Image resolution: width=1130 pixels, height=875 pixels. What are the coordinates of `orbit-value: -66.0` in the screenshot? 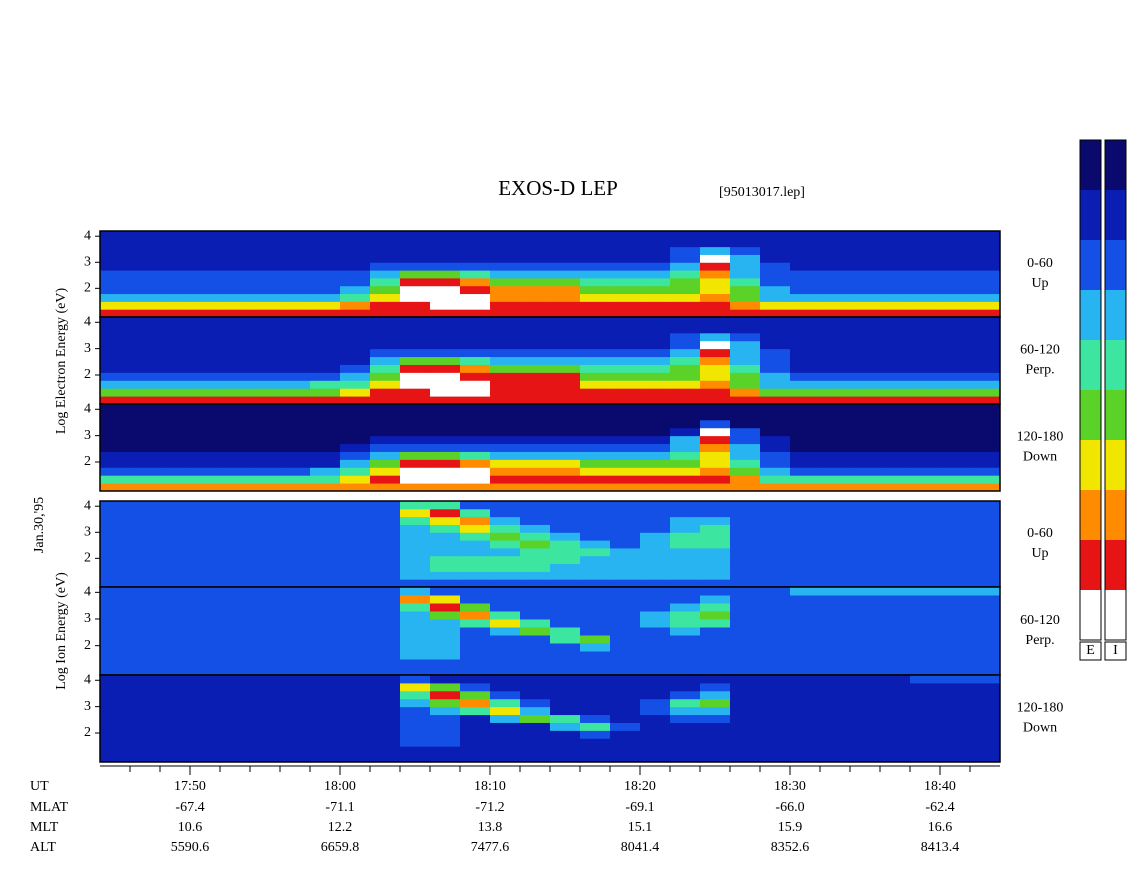 It's located at (789, 807).